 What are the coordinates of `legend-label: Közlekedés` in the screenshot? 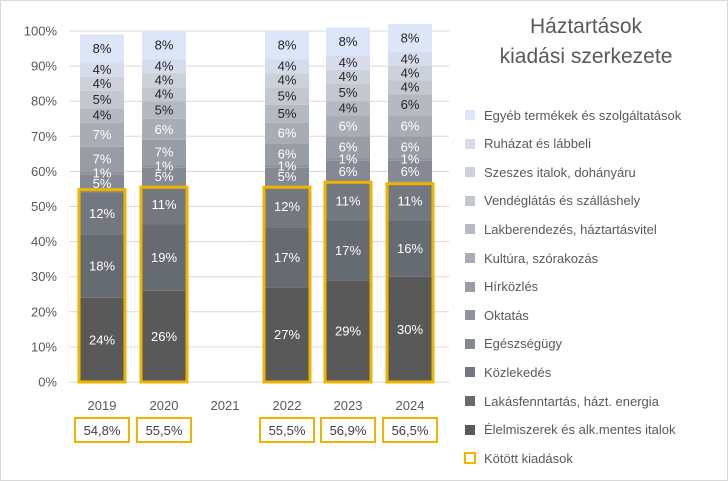 It's located at (518, 372).